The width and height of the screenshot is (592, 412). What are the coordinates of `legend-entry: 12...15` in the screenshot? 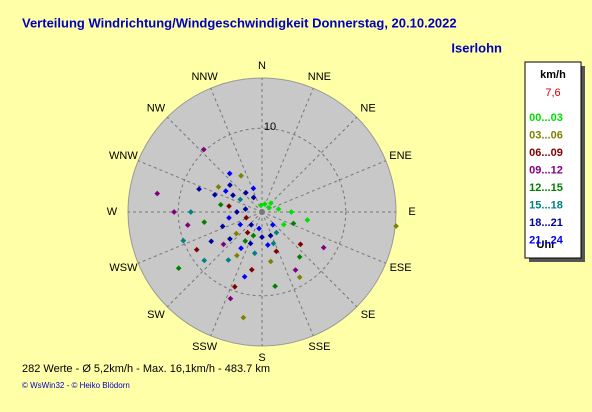 It's located at (546, 188).